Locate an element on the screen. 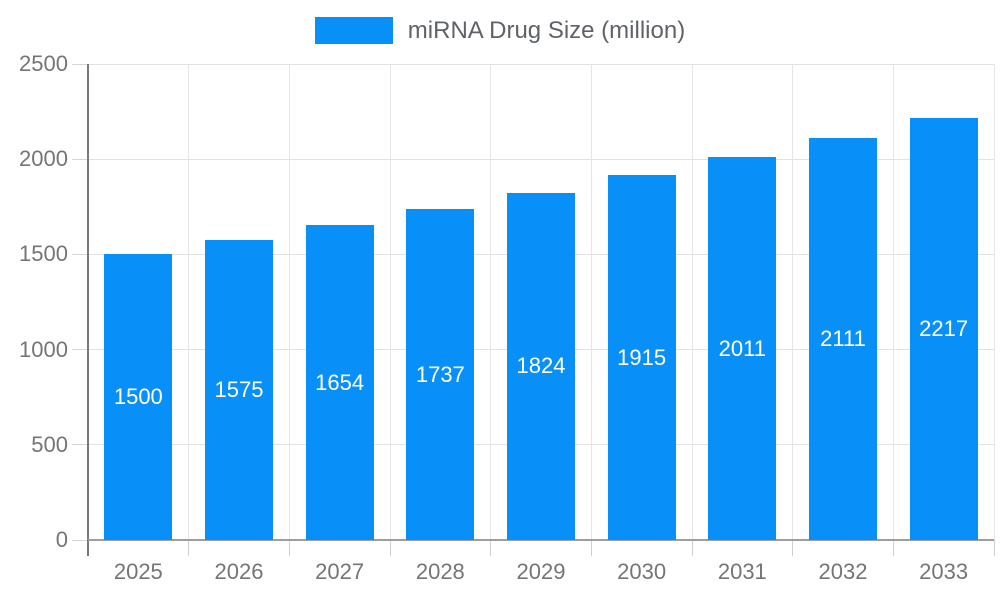 The height and width of the screenshot is (600, 1000). y-axis-line is located at coordinates (88, 310).